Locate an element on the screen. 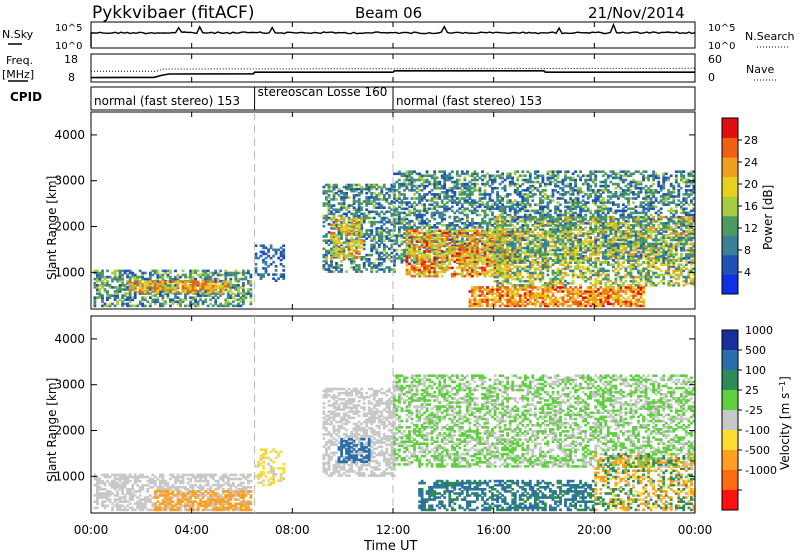 This screenshot has height=554, width=800. nsearch-label: N.Search is located at coordinates (770, 36).